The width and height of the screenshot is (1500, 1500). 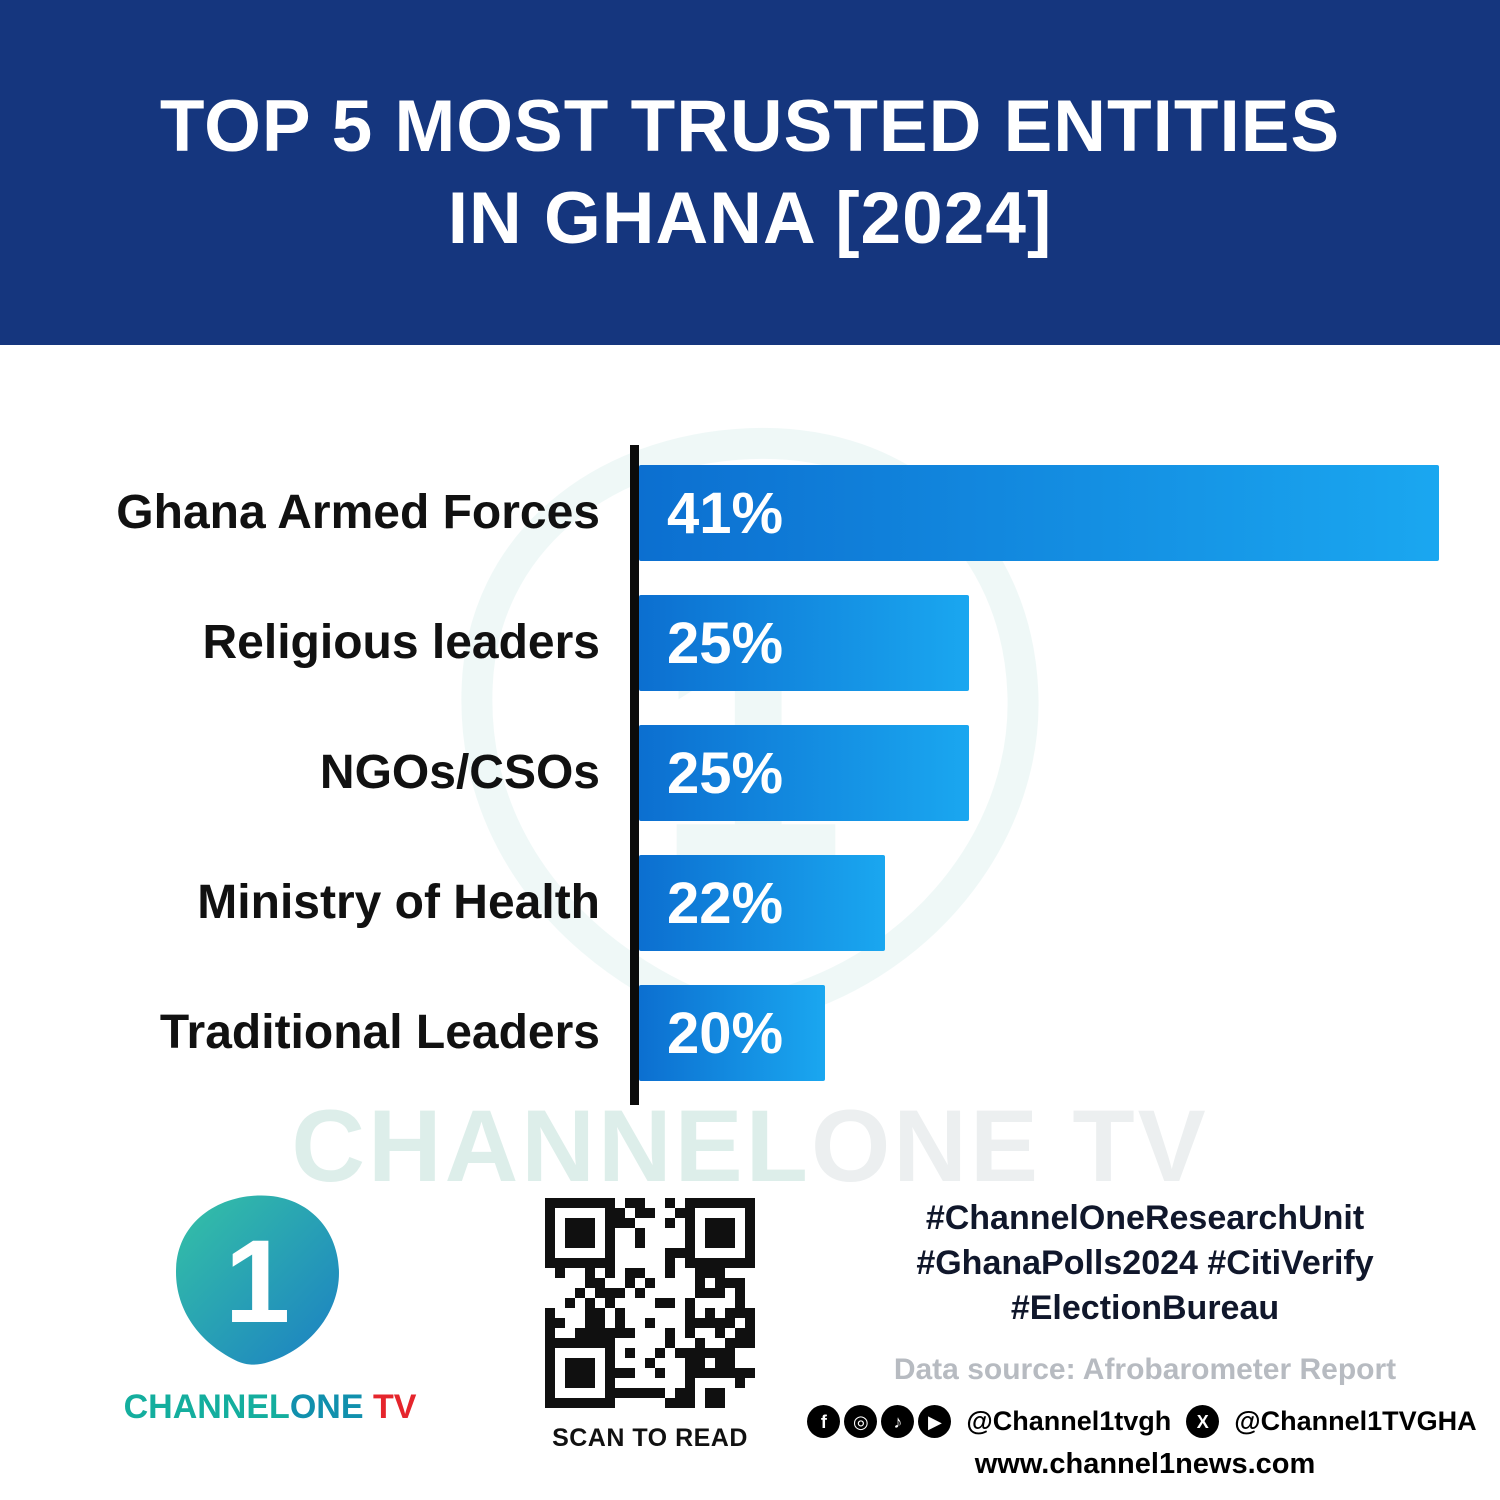 I want to click on watermark-part1: CHANNEL, so click(x=551, y=1146).